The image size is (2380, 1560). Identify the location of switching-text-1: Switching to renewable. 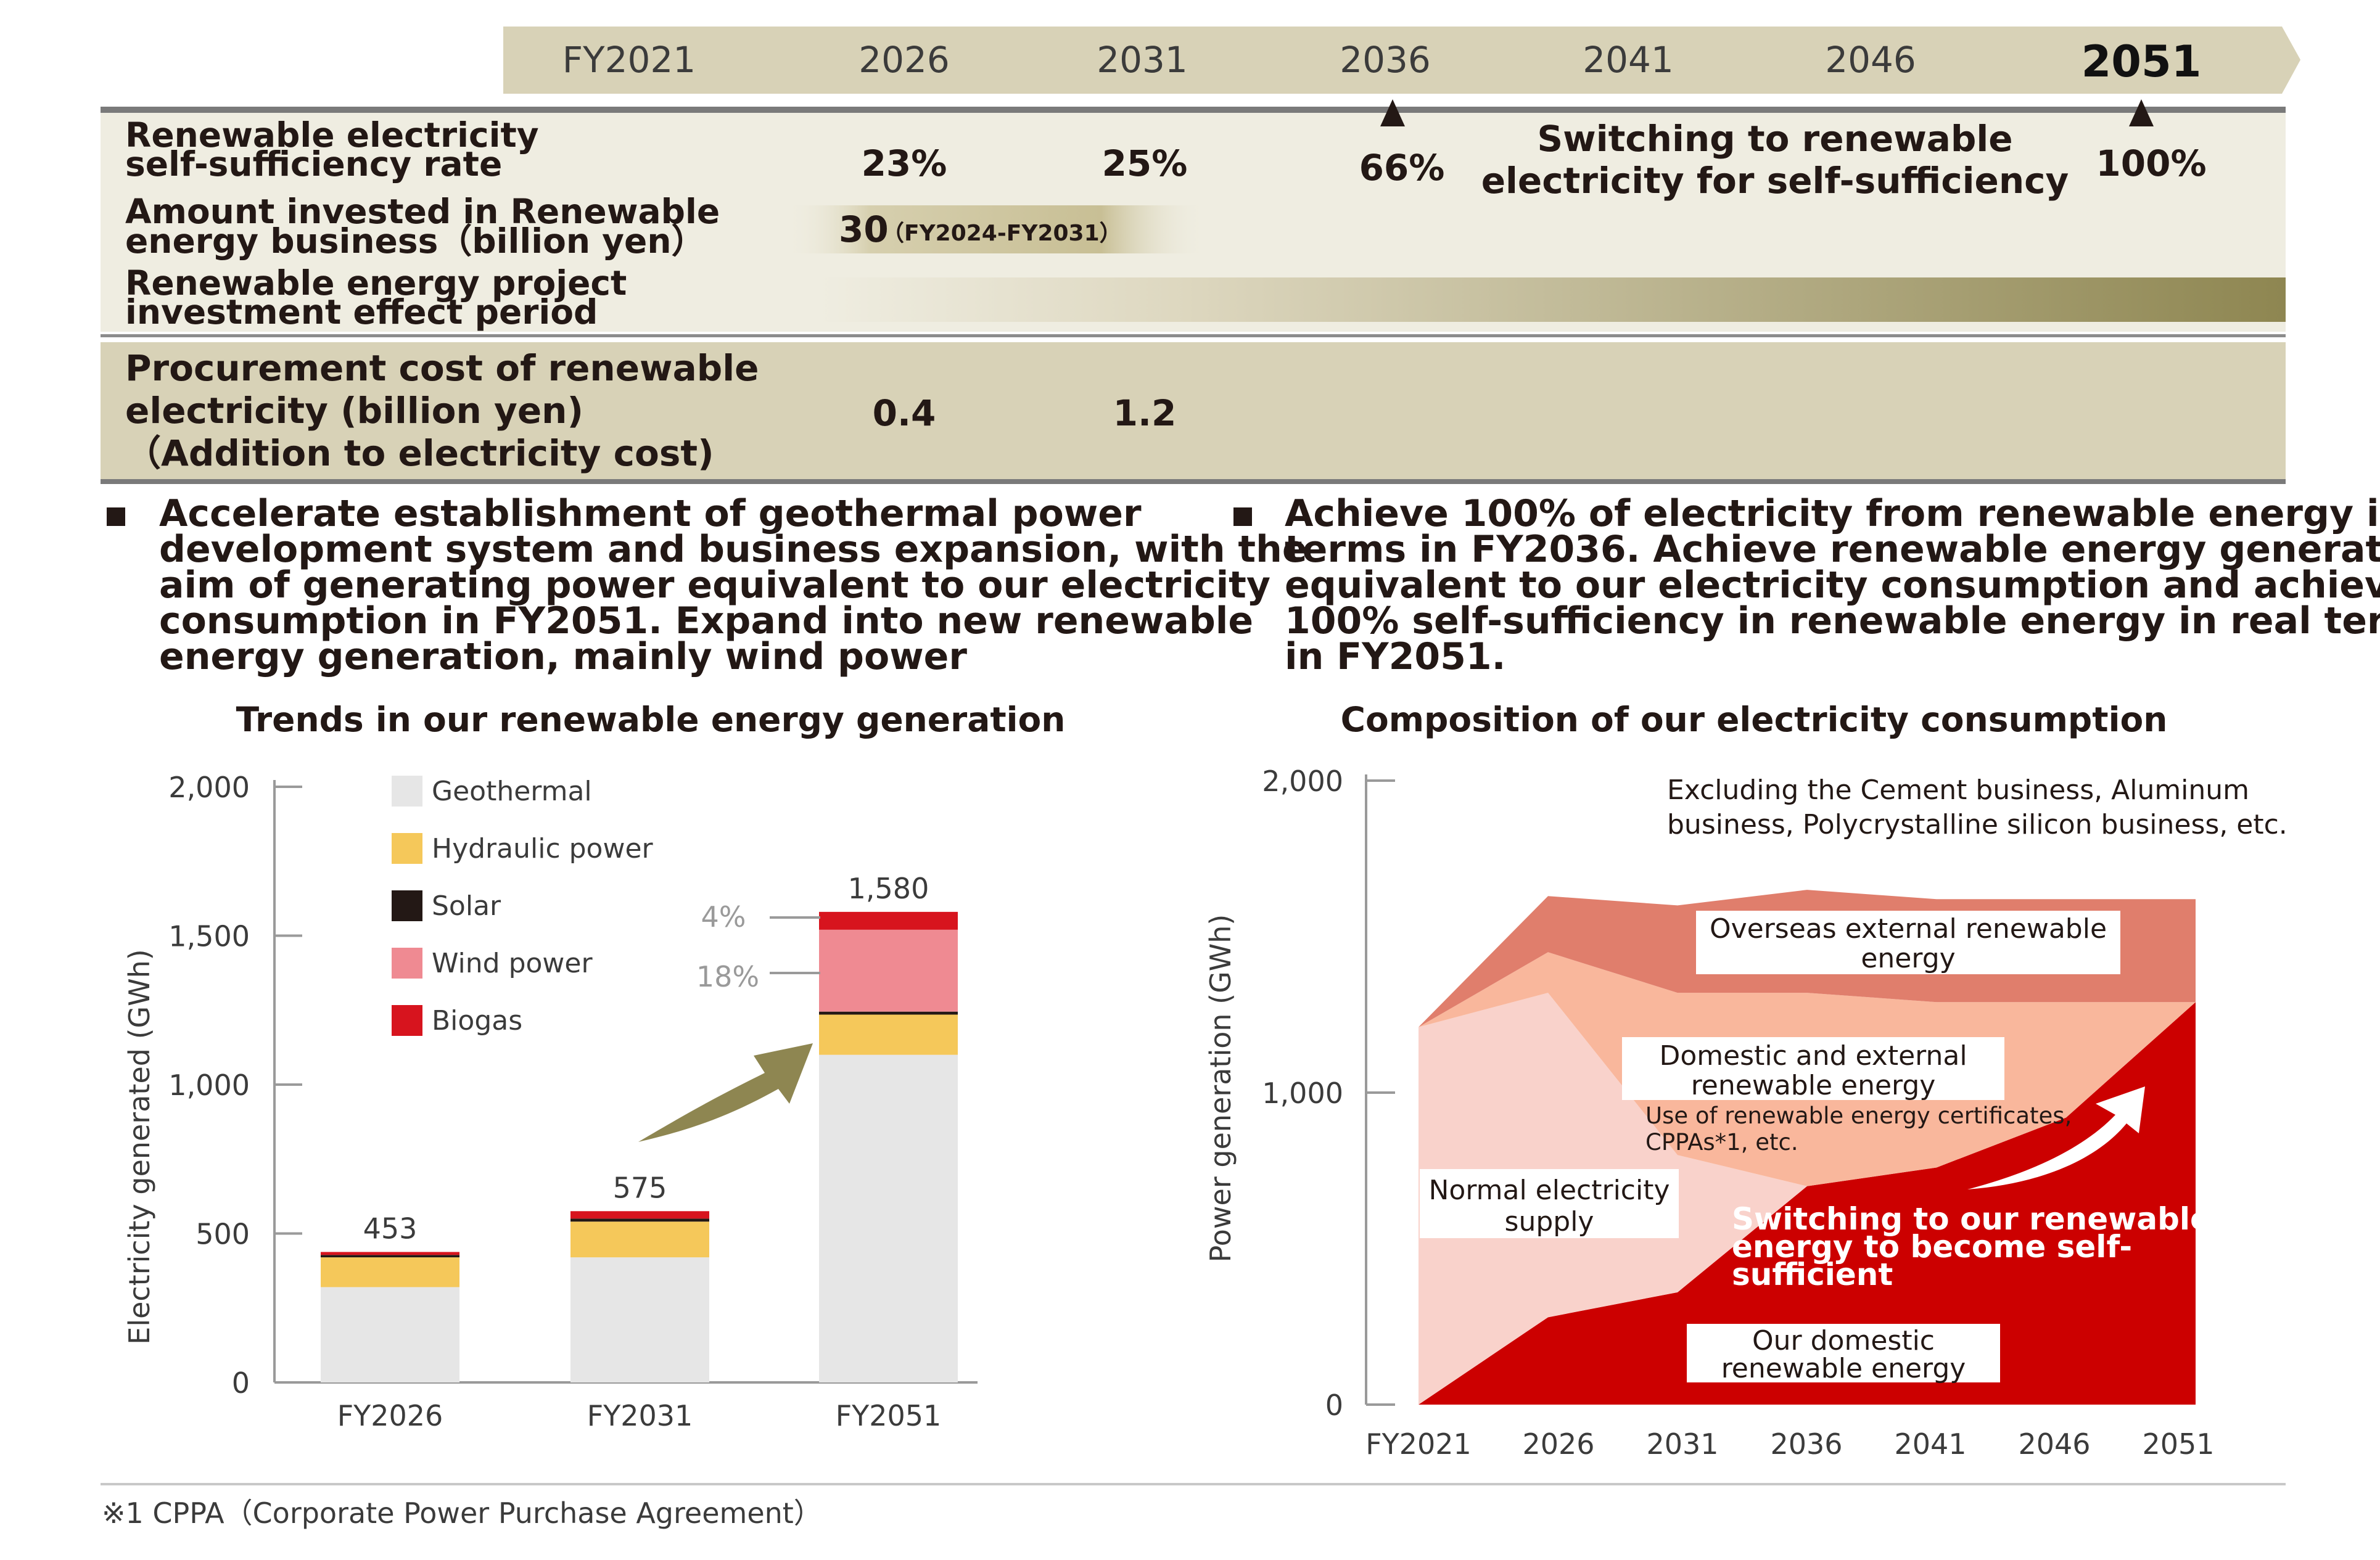
(1774, 139).